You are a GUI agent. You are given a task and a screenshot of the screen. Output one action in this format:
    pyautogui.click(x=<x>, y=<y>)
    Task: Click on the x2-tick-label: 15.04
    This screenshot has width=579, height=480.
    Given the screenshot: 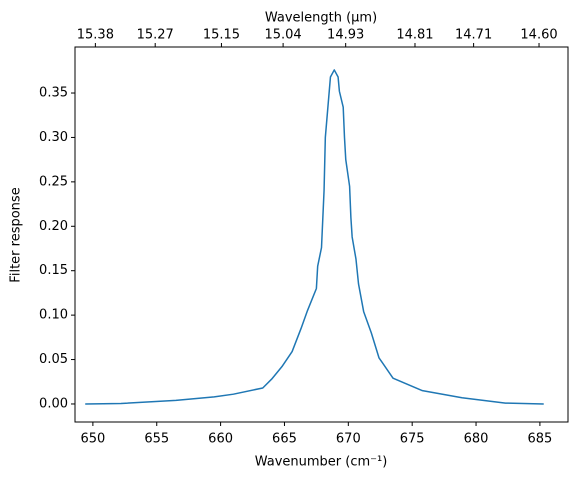 What is the action you would take?
    pyautogui.click(x=282, y=35)
    